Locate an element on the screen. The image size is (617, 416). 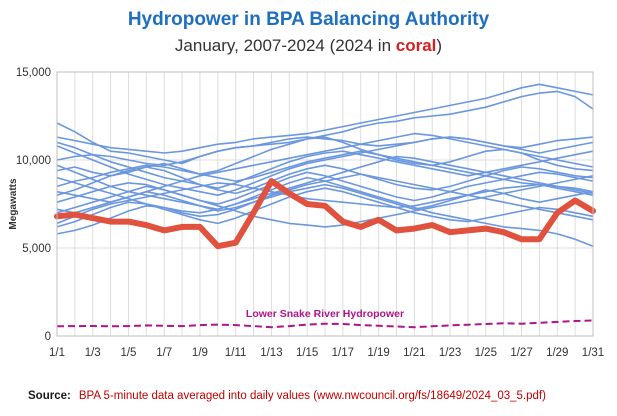
subtitle-suffix: ) is located at coordinates (439, 45).